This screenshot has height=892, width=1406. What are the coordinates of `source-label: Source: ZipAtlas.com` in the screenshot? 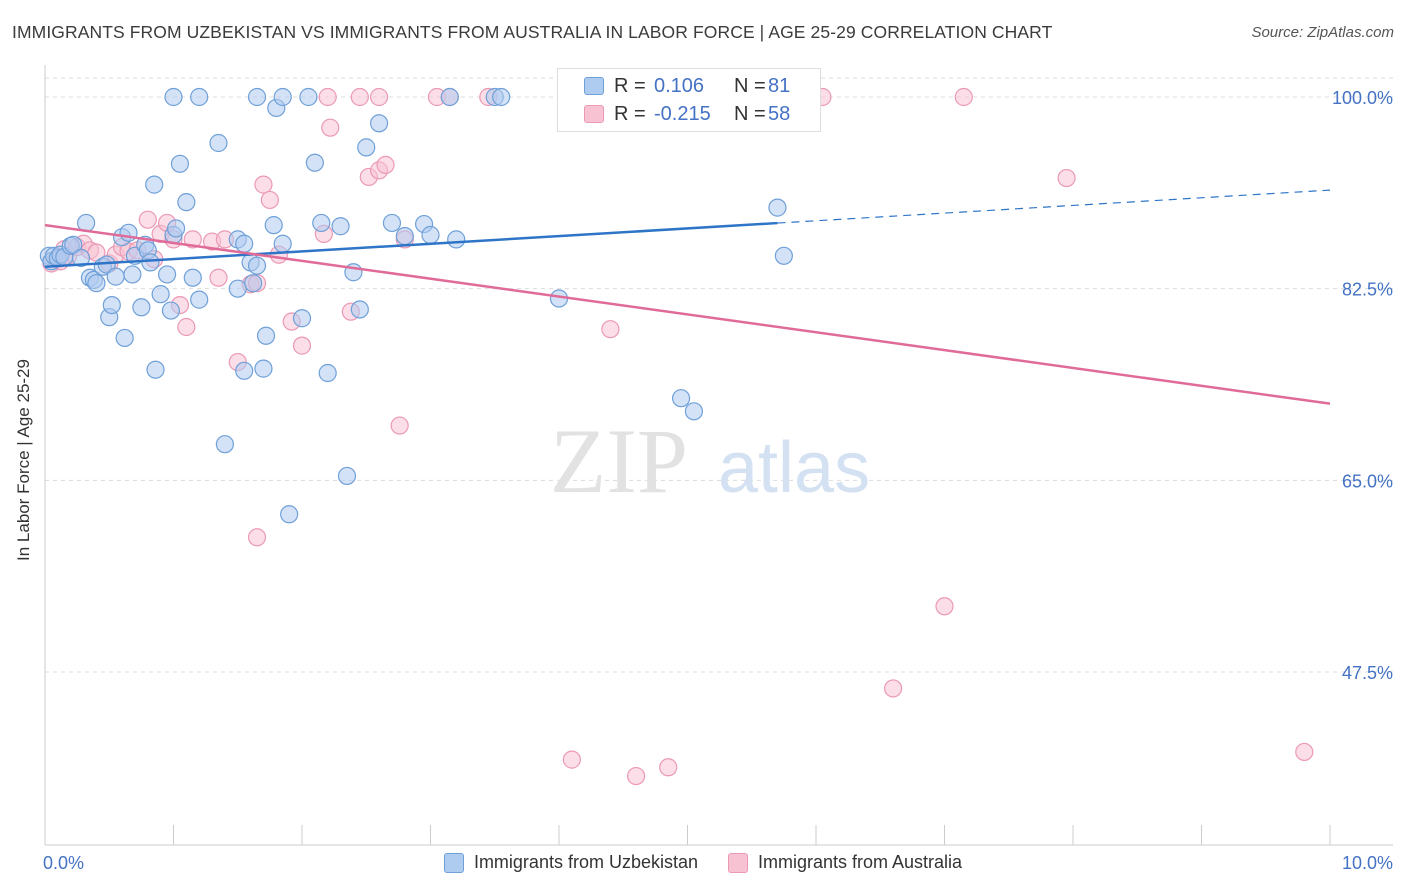 It's located at (1322, 32).